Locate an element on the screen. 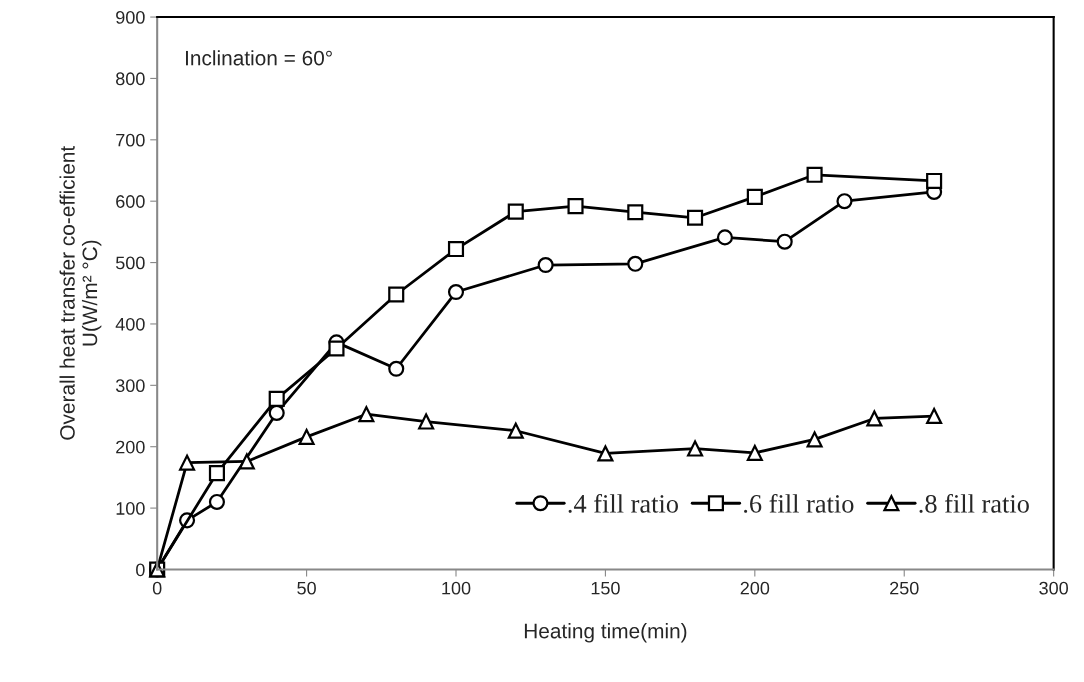 The height and width of the screenshot is (682, 1084). y-axis-title: Overall heat transfer co-efficient U(W/m² °C) is located at coordinates (80, 292).